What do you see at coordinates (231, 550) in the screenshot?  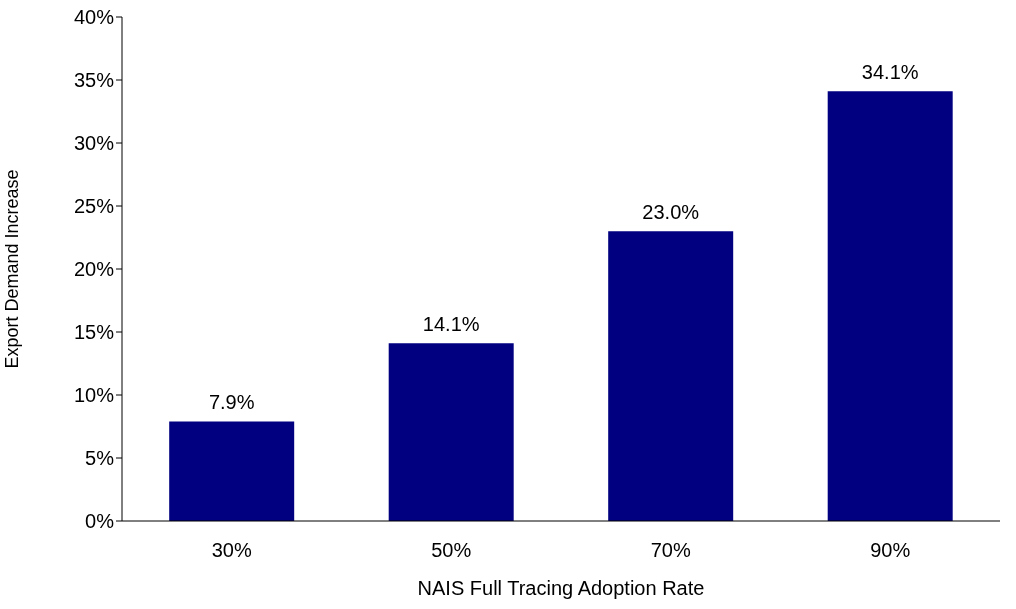 I see `x-tick-label: 30%` at bounding box center [231, 550].